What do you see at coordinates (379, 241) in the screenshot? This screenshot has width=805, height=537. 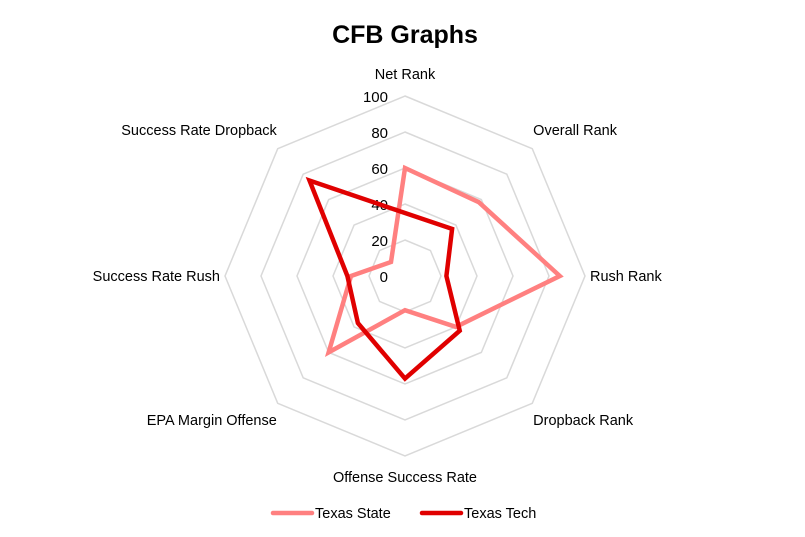 I see `tick-label-20: 20` at bounding box center [379, 241].